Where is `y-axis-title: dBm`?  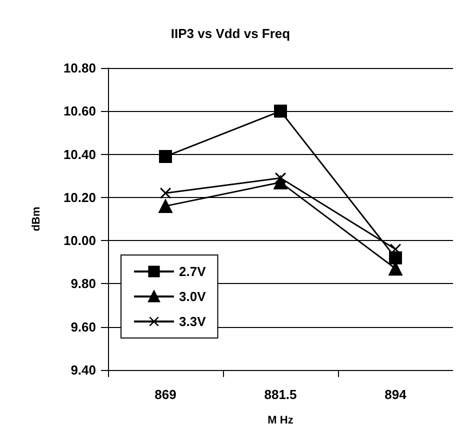 y-axis-title: dBm is located at coordinates (36, 219).